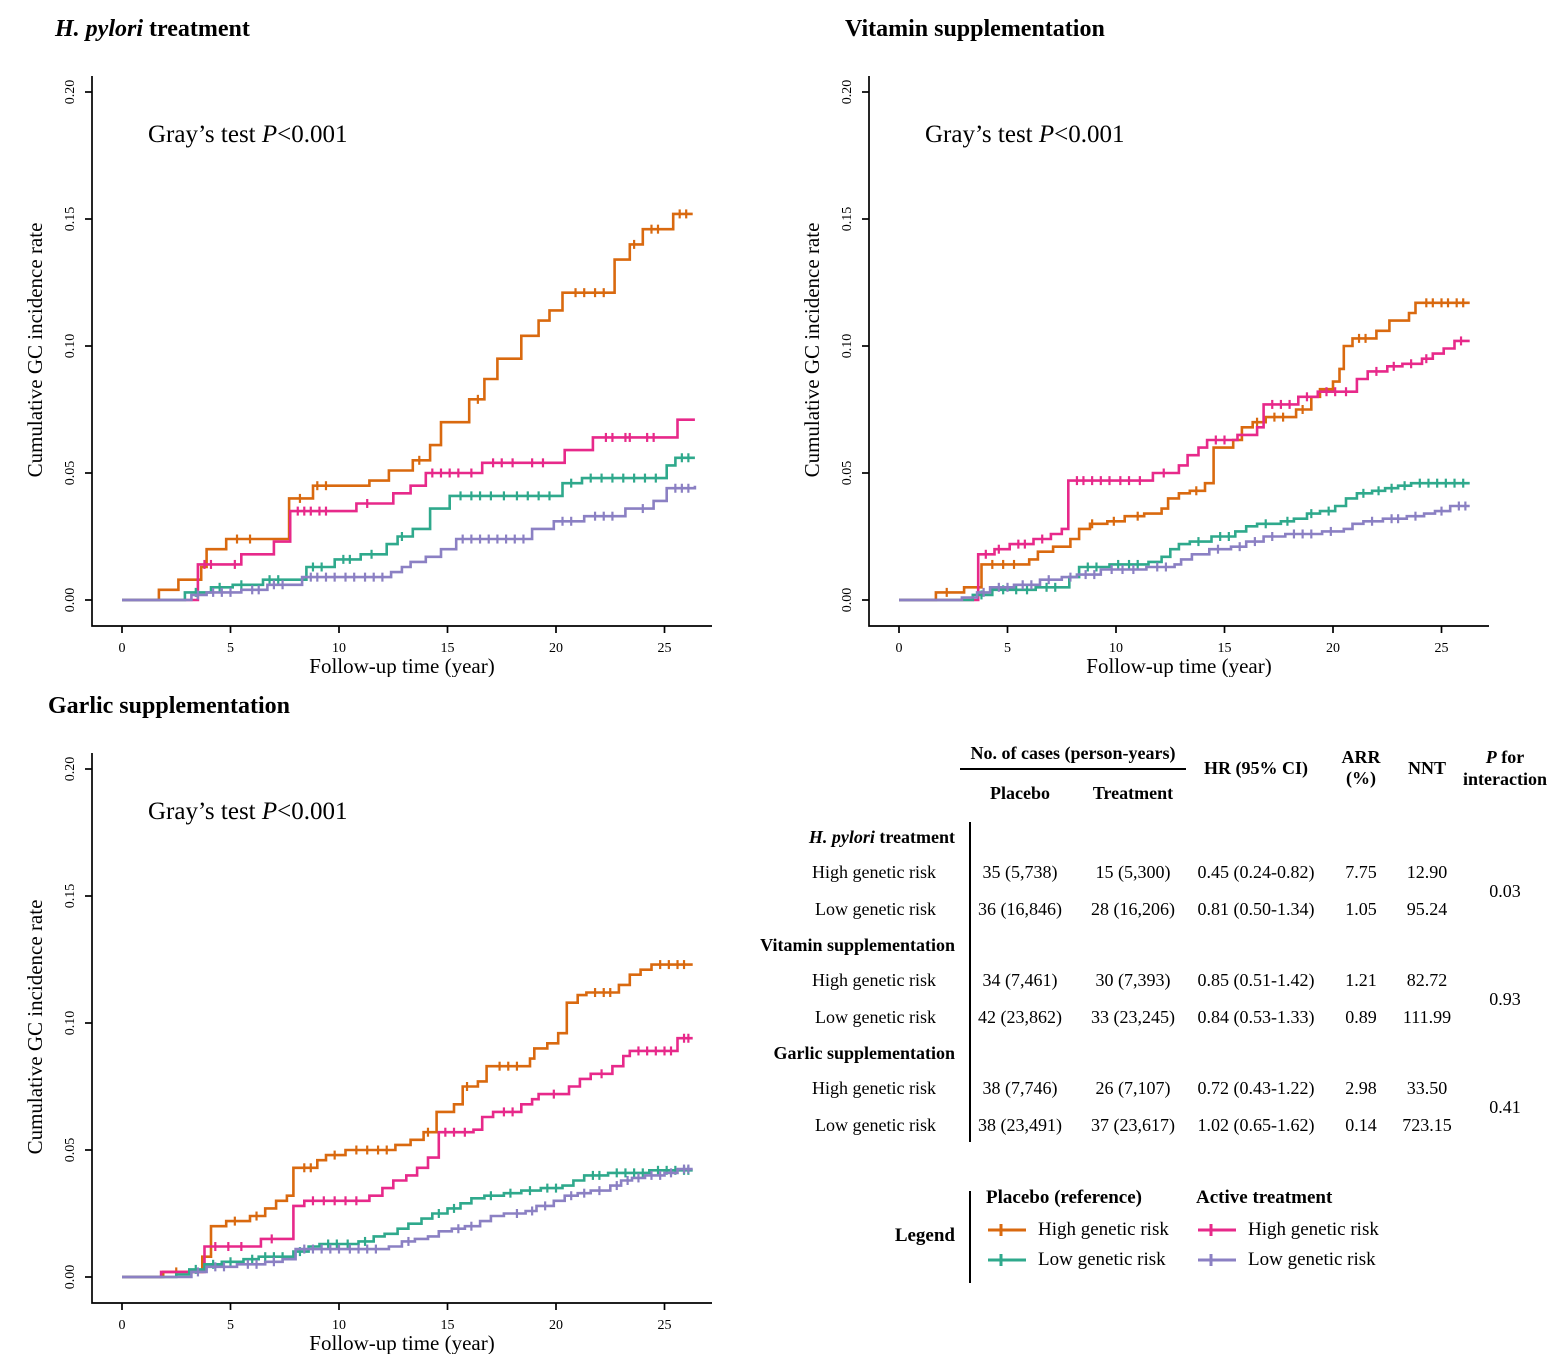  What do you see at coordinates (1426, 767) in the screenshot?
I see `header-nnt: NNT` at bounding box center [1426, 767].